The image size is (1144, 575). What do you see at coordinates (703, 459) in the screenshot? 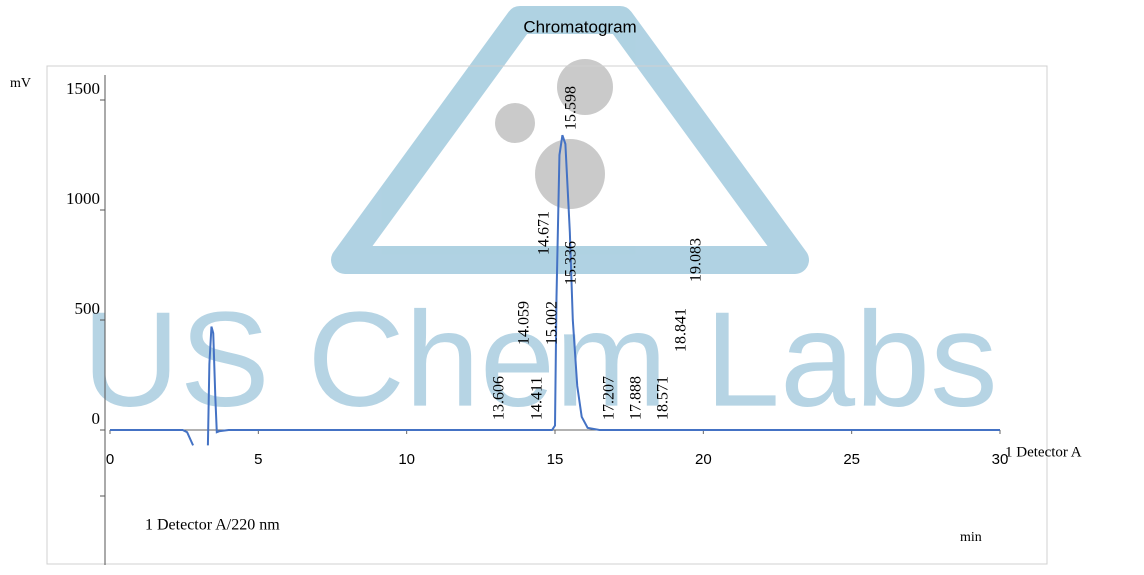
I see `x-tick-label: 20` at bounding box center [703, 459].